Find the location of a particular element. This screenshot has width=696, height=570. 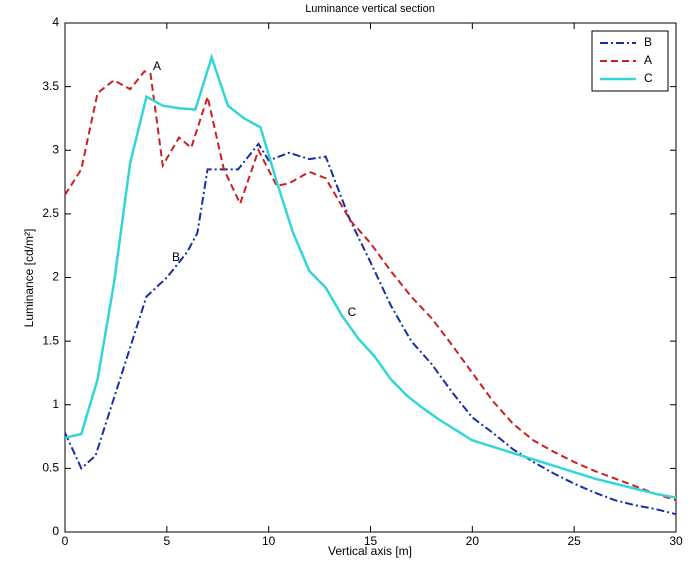

y-tick-label: 1.5 is located at coordinates (50, 340).